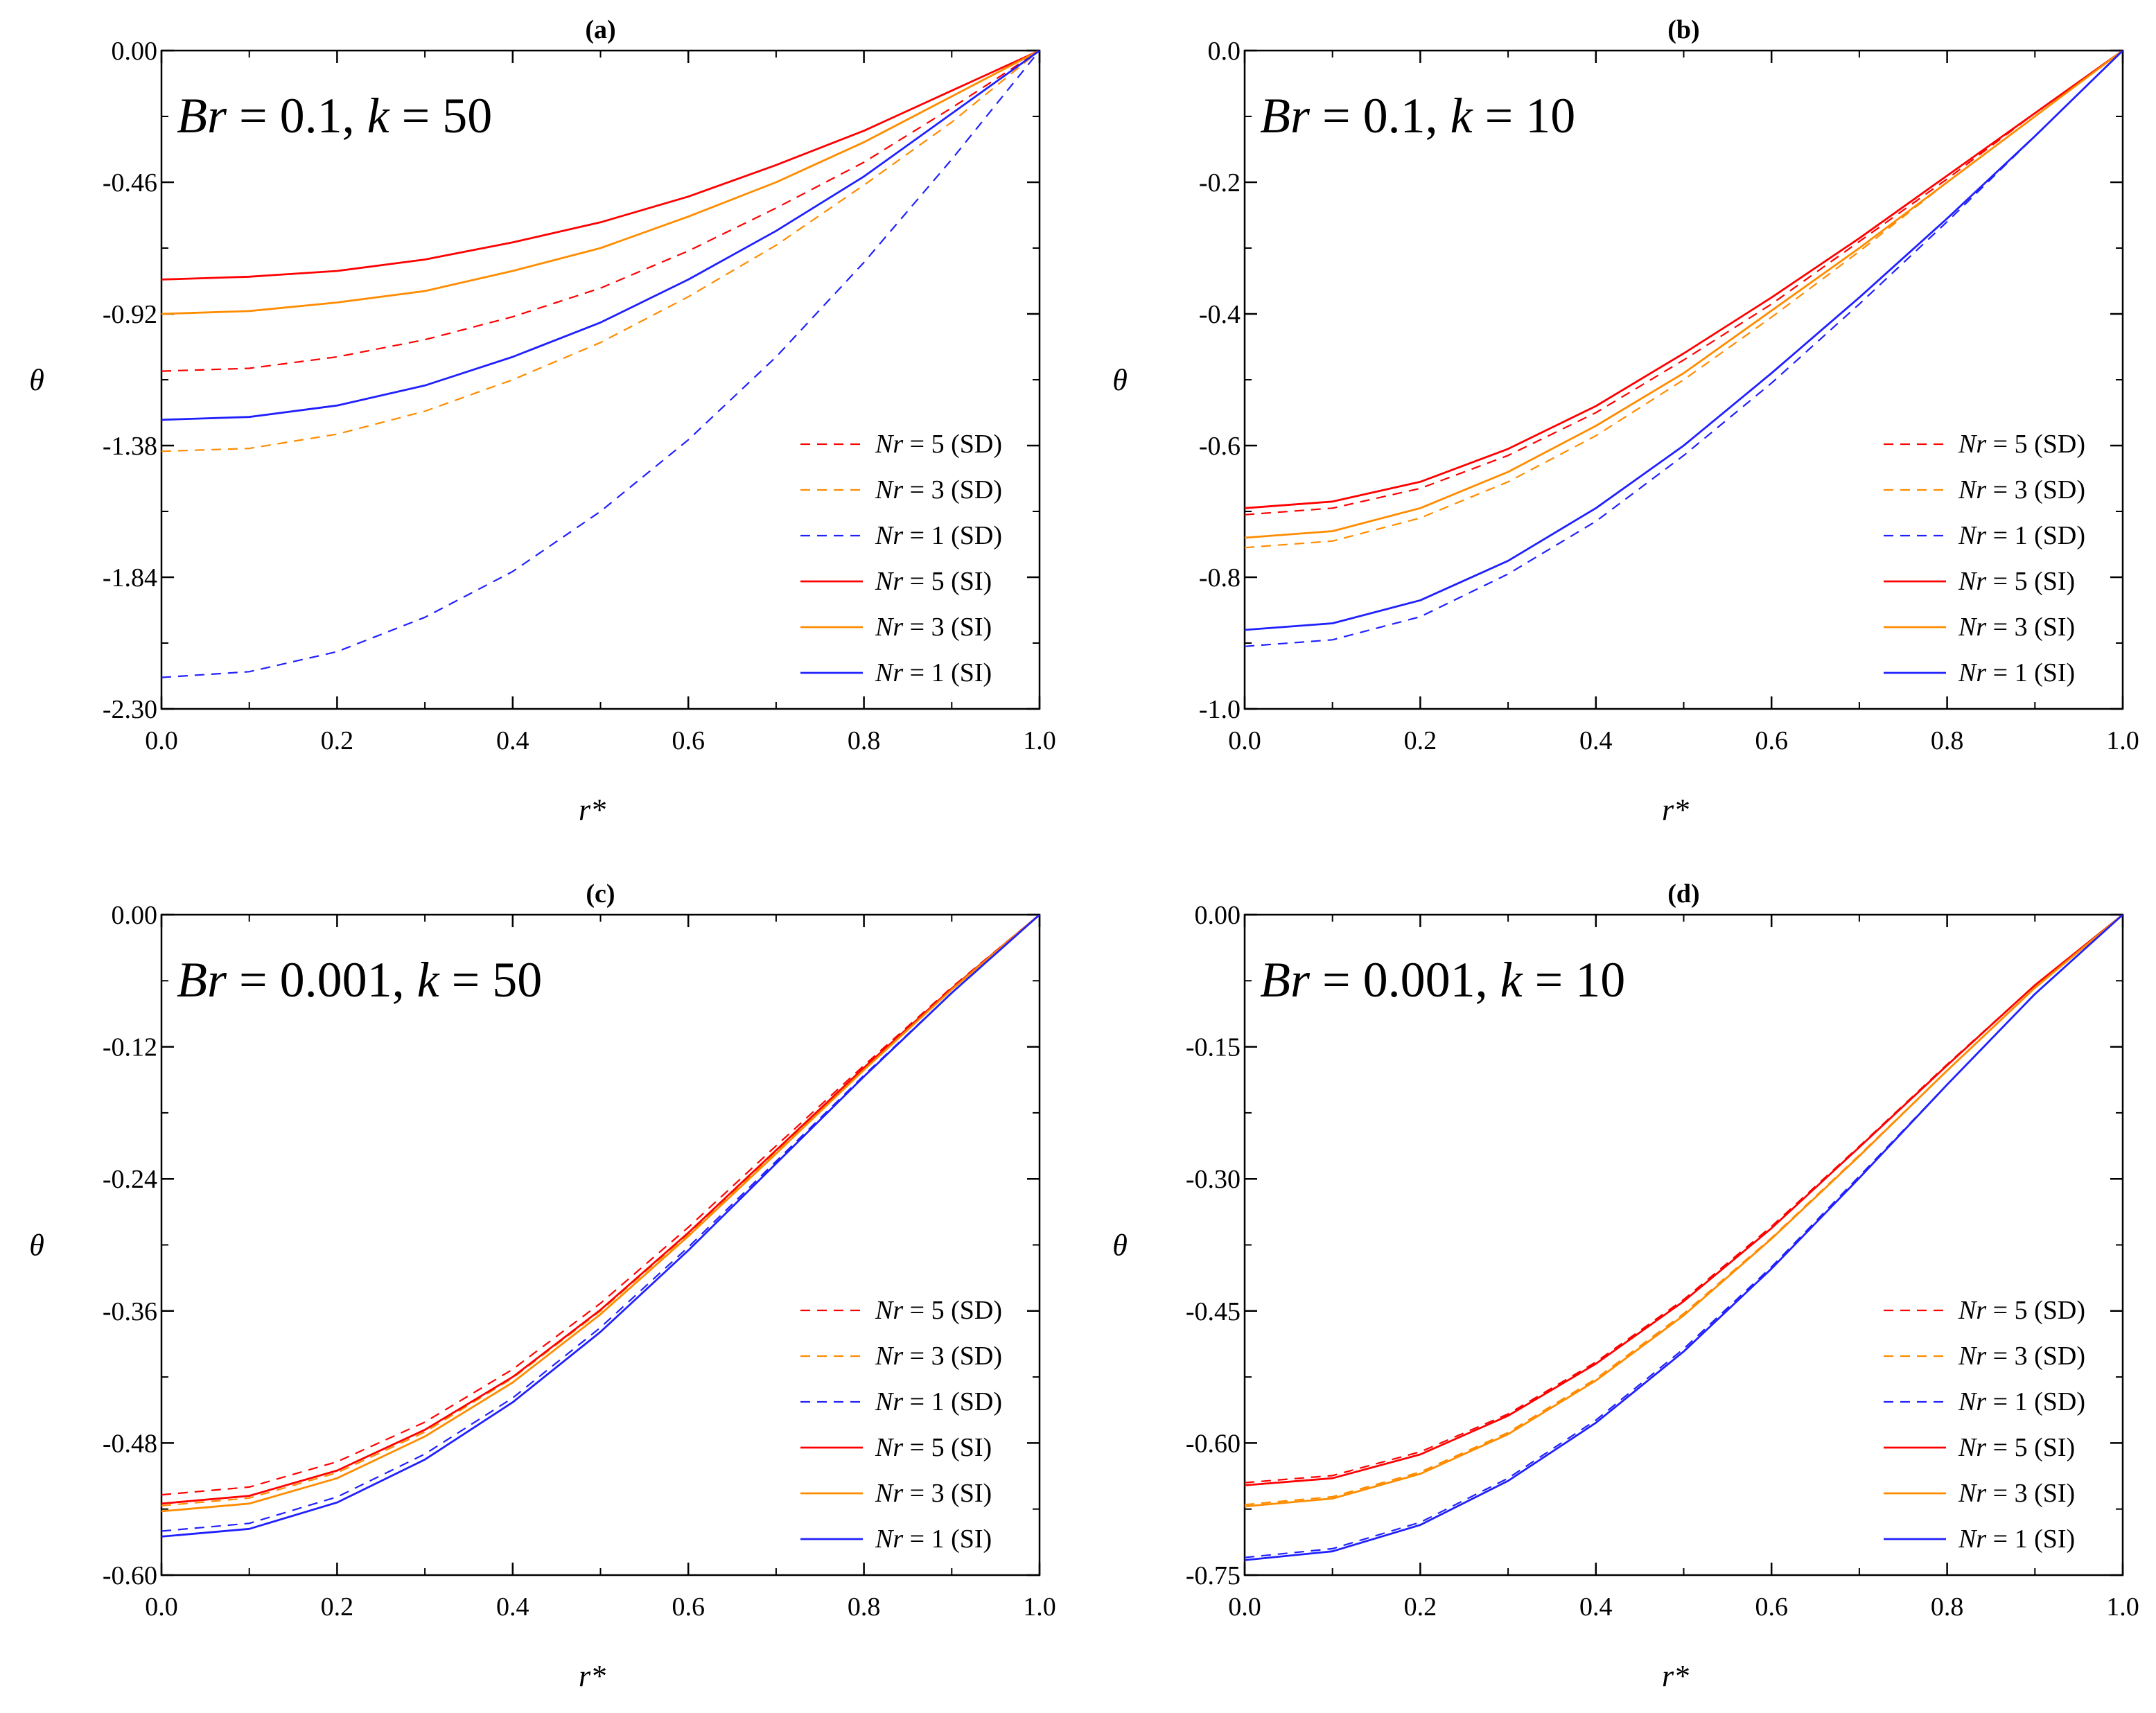  Describe the element at coordinates (1220, 709) in the screenshot. I see `y-tick-label: -1.0` at that location.